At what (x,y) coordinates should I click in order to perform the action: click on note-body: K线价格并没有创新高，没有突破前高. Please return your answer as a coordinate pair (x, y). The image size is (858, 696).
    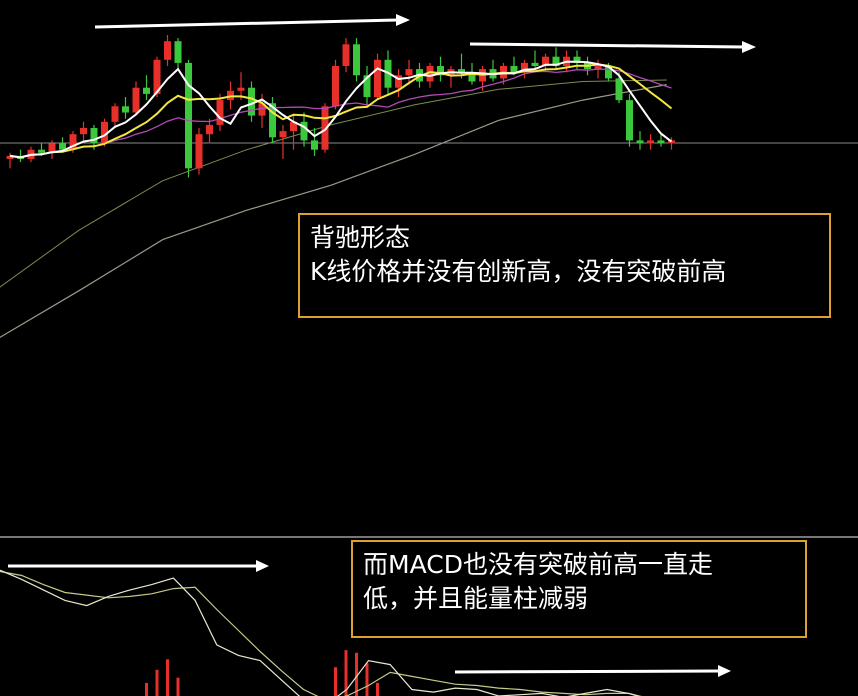
    Looking at the image, I should click on (518, 271).